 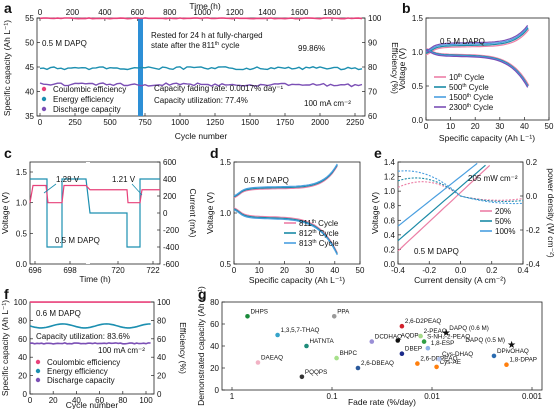 I want to click on panel-e-yright-tick-label: -0.2, so click(x=533, y=230).